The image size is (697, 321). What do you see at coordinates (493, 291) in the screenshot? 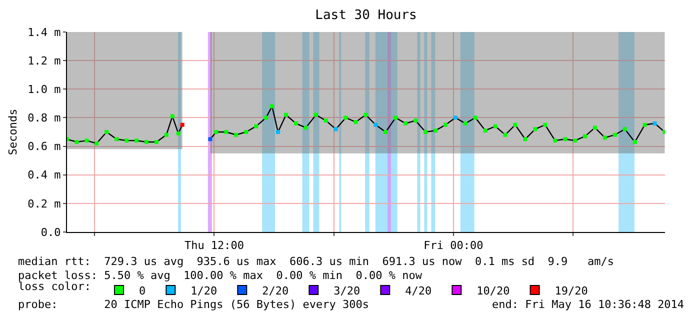
I see `legend-label: 10/20` at bounding box center [493, 291].